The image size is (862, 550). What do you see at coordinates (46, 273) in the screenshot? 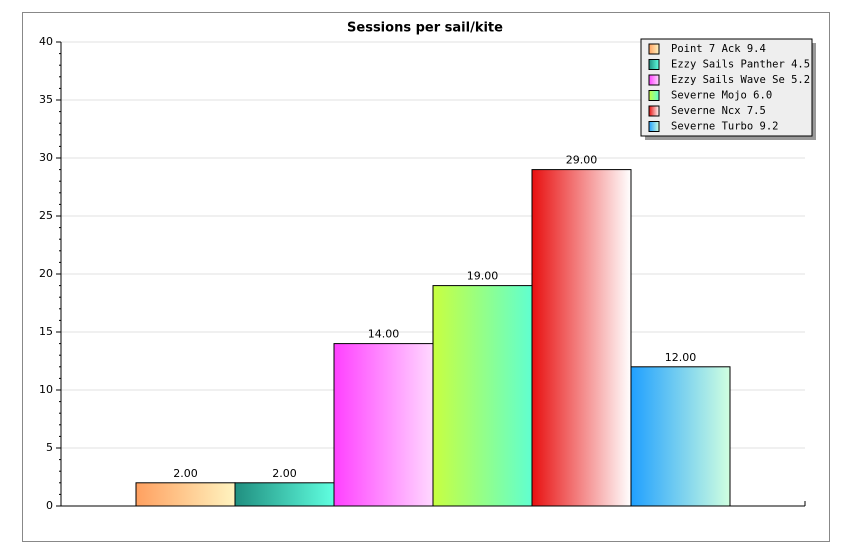
I see `y-tick-label: 20` at bounding box center [46, 273].